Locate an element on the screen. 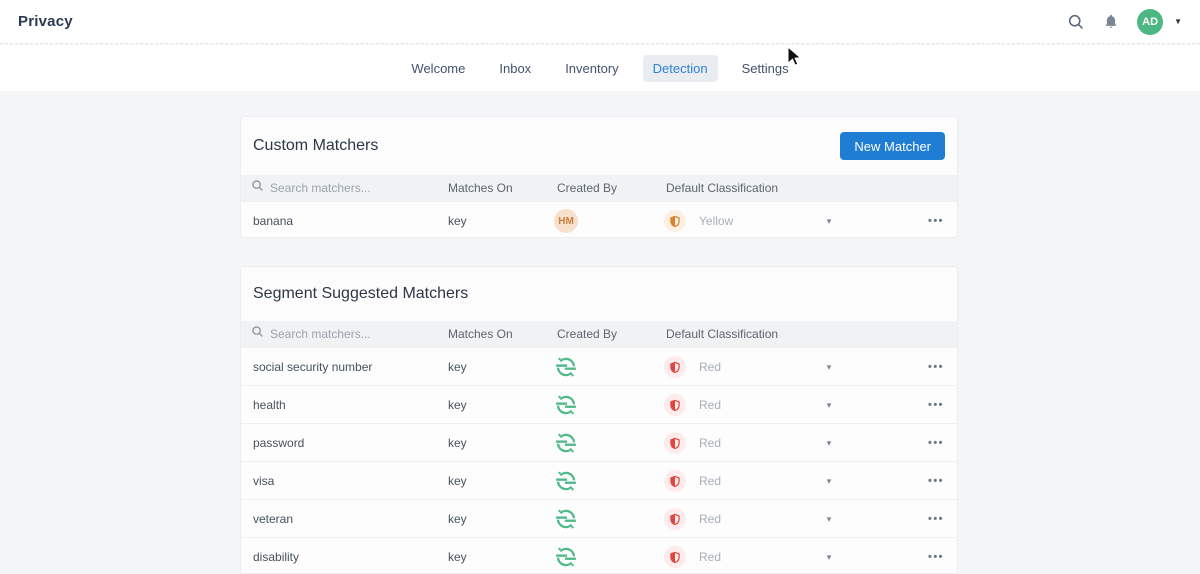 Image resolution: width=1200 pixels, height=574 pixels. creator-avatar: HM is located at coordinates (566, 221).